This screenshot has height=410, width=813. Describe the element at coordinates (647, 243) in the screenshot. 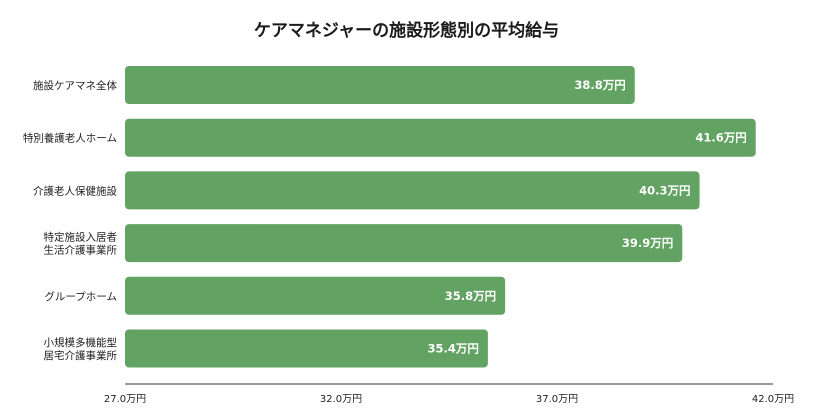

I see `bar-value-label: 39.9万円` at that location.